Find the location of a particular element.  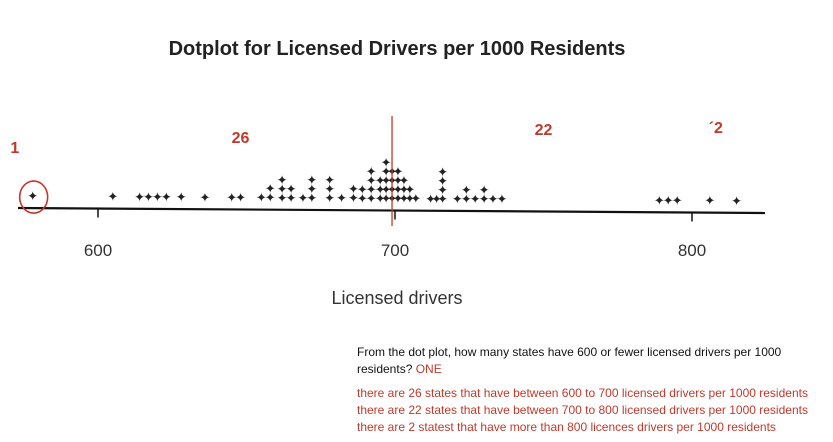

x-axis-label: Licensed drivers is located at coordinates (396, 298).